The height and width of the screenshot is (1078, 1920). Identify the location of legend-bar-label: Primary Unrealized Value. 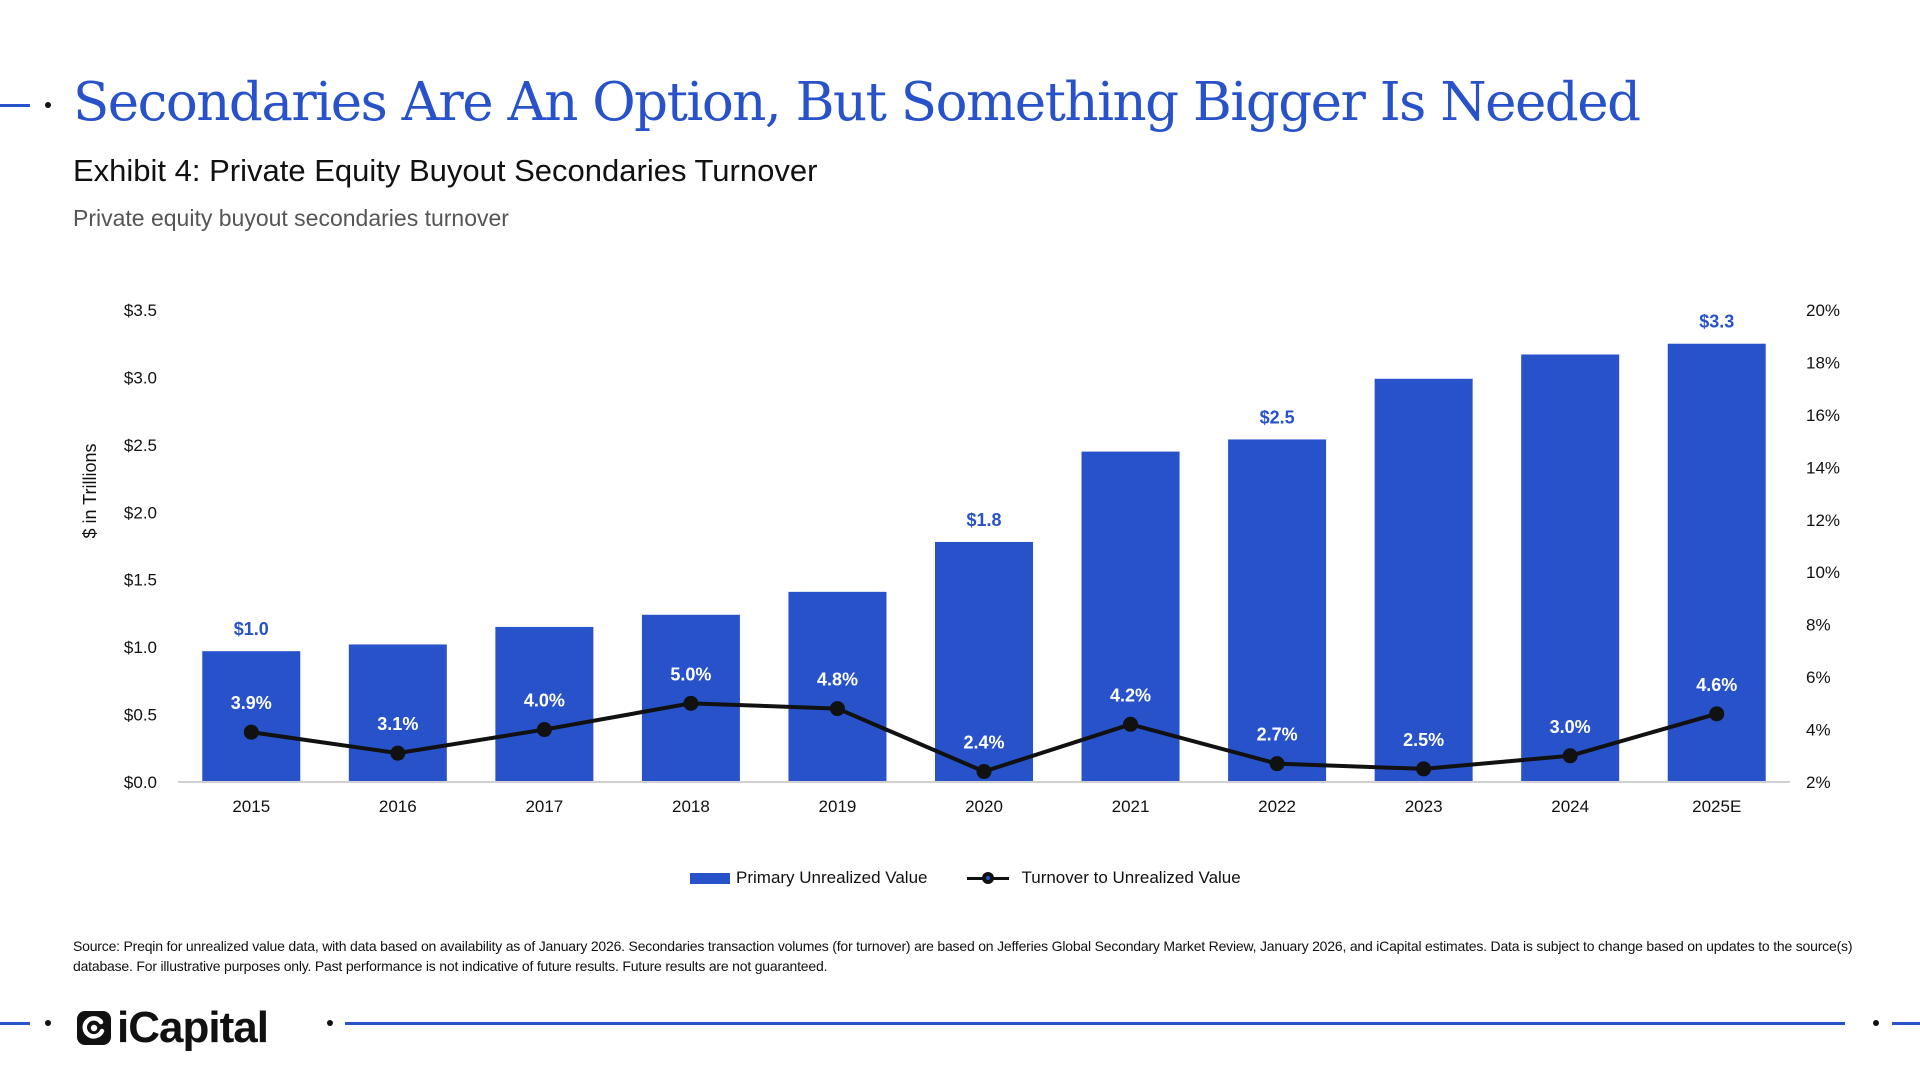
(832, 877).